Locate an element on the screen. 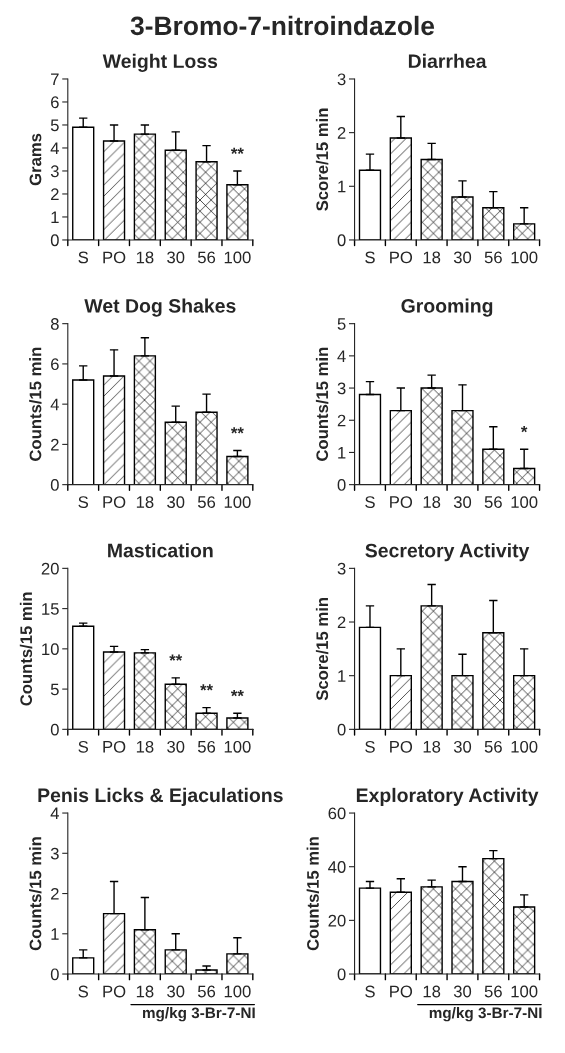 The image size is (565, 1053). annotation: * is located at coordinates (524, 429).